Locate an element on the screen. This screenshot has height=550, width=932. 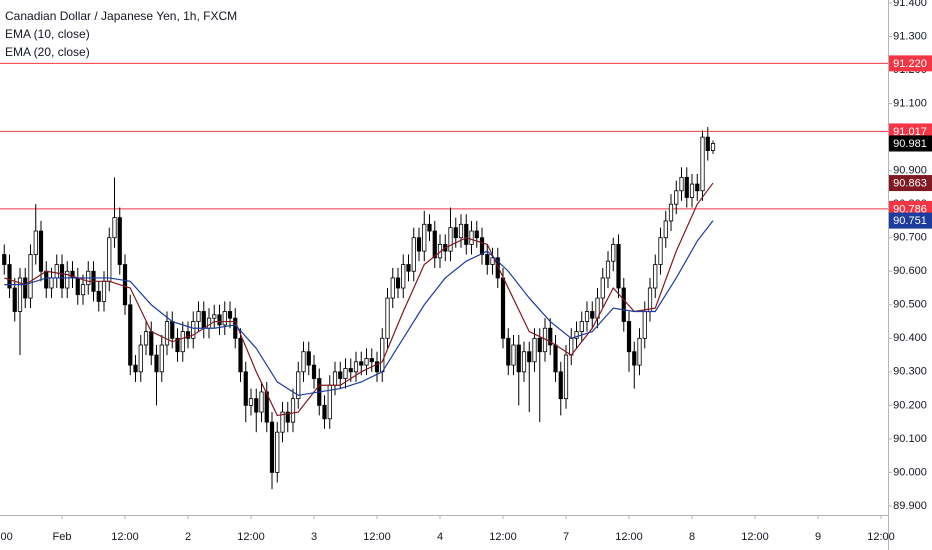
price-badge-label: 91.017 is located at coordinates (910, 132).